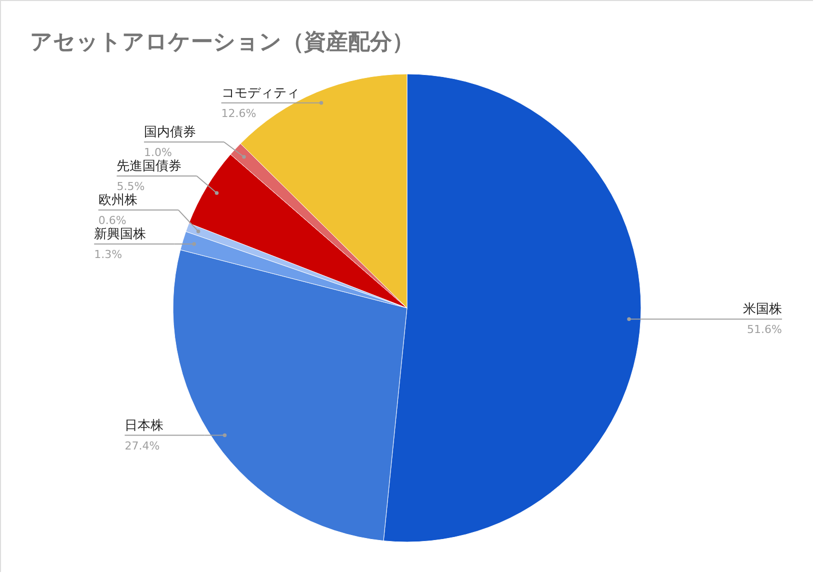 This screenshot has width=815, height=574. What do you see at coordinates (170, 132) in the screenshot?
I see `slice-label: 国内債券` at bounding box center [170, 132].